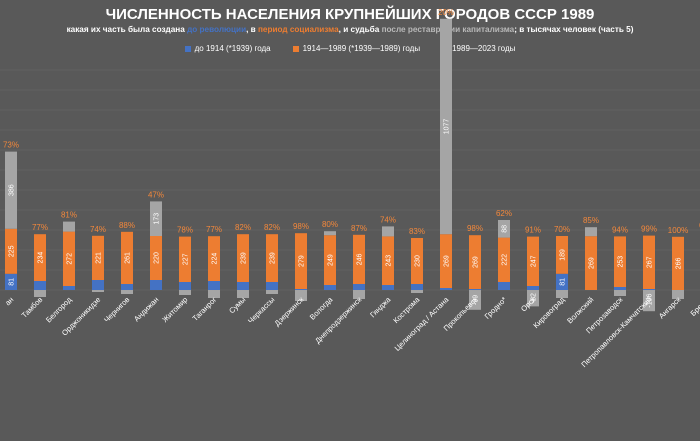  Describe the element at coordinates (261, 310) in the screenshot. I see `category-label: Черкассы` at that location.